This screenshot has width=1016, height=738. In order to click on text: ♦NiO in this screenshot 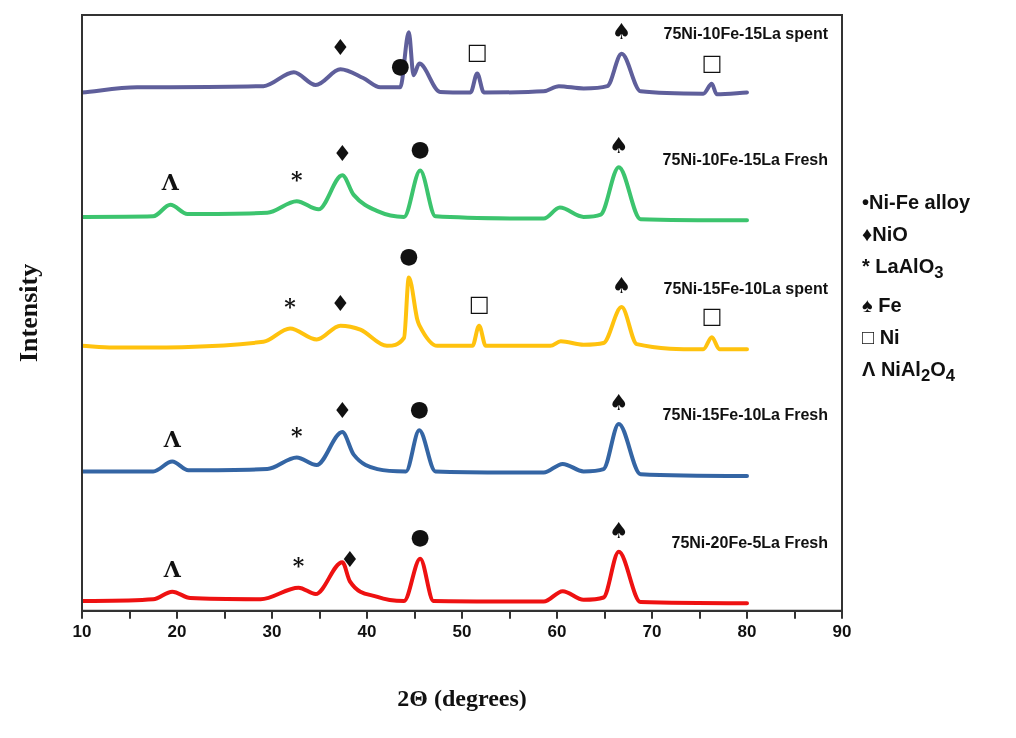, I will do `click(885, 234)`.